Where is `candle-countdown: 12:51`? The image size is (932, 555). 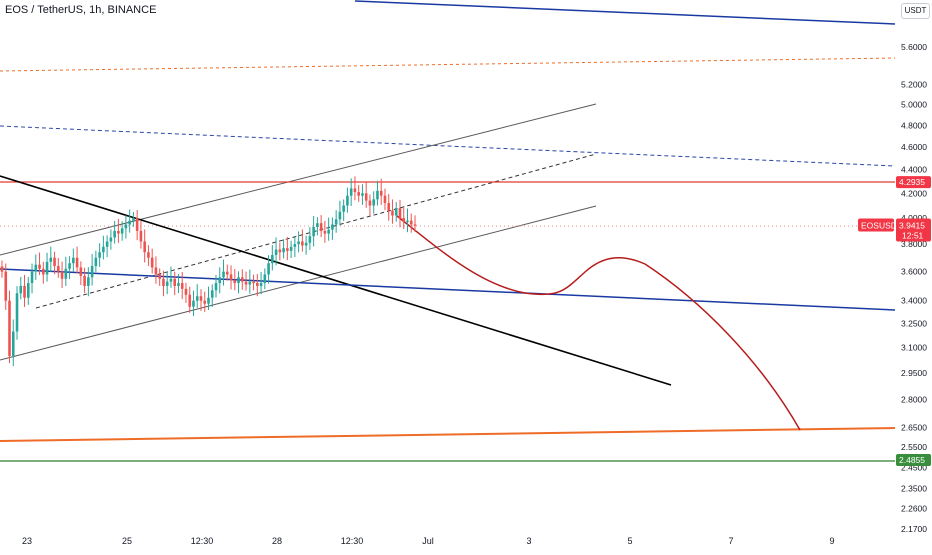
candle-countdown: 12:51 is located at coordinates (913, 236).